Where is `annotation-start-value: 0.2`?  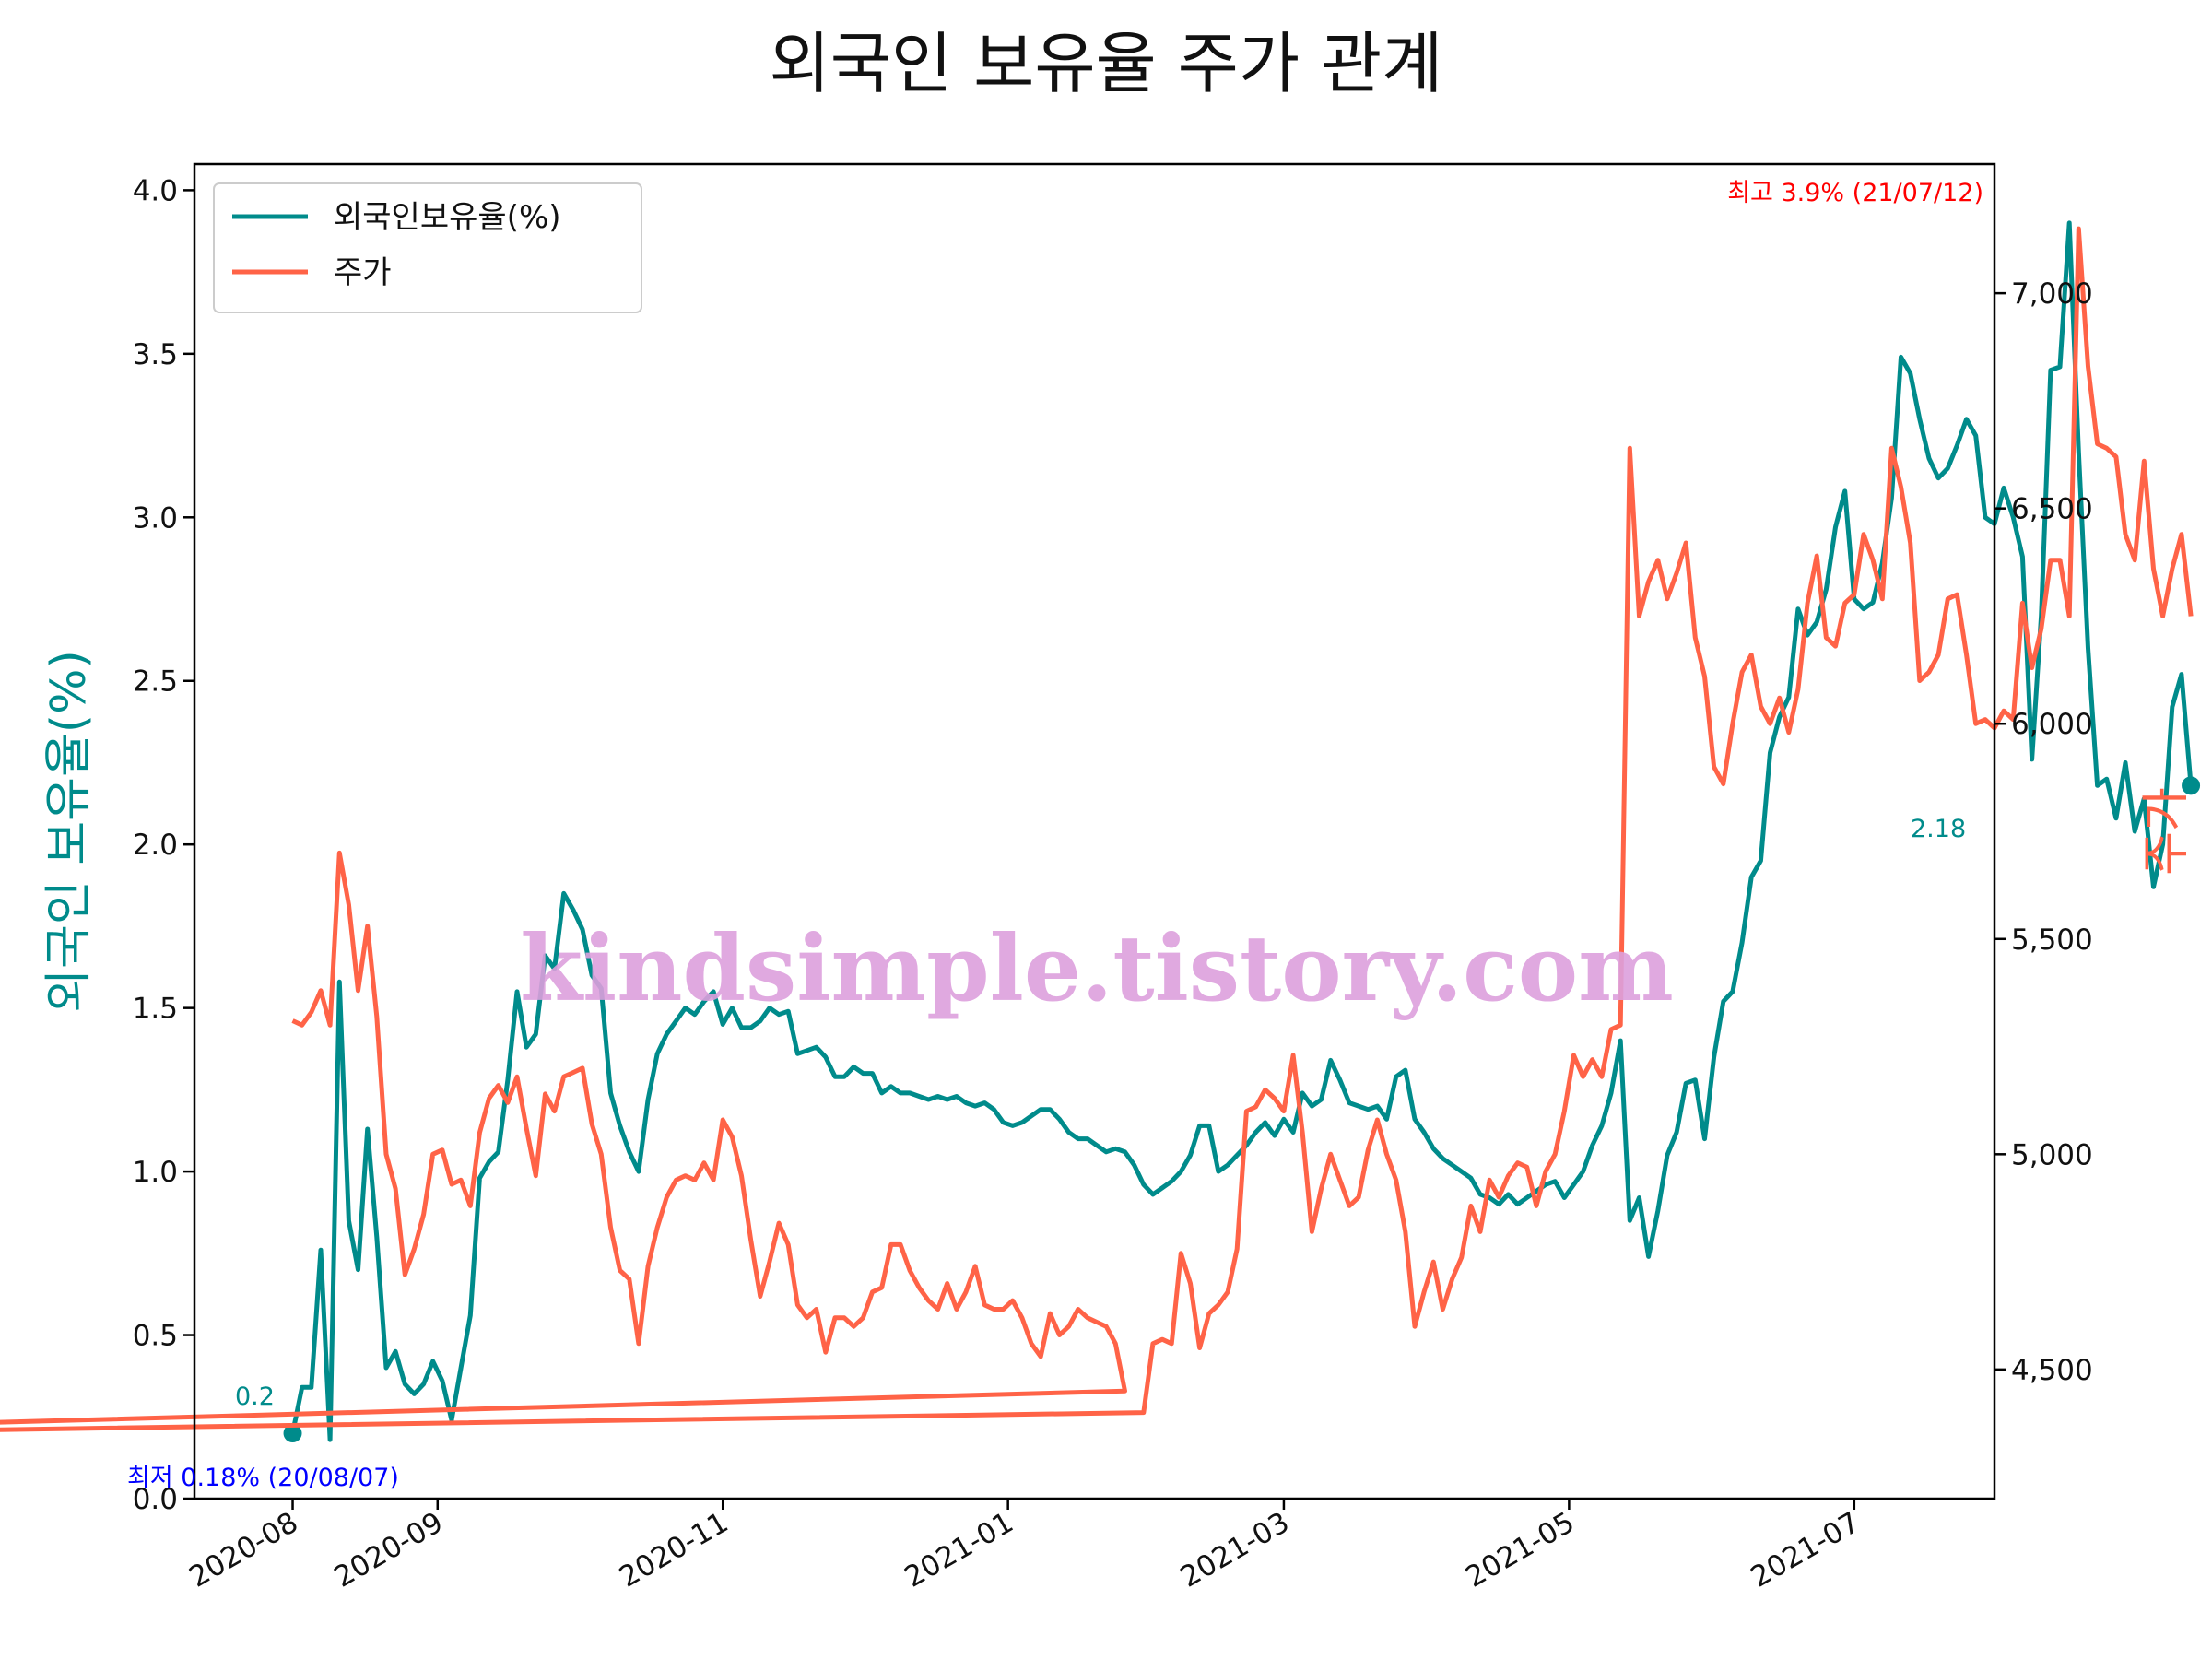
annotation-start-value: 0.2 is located at coordinates (255, 1396).